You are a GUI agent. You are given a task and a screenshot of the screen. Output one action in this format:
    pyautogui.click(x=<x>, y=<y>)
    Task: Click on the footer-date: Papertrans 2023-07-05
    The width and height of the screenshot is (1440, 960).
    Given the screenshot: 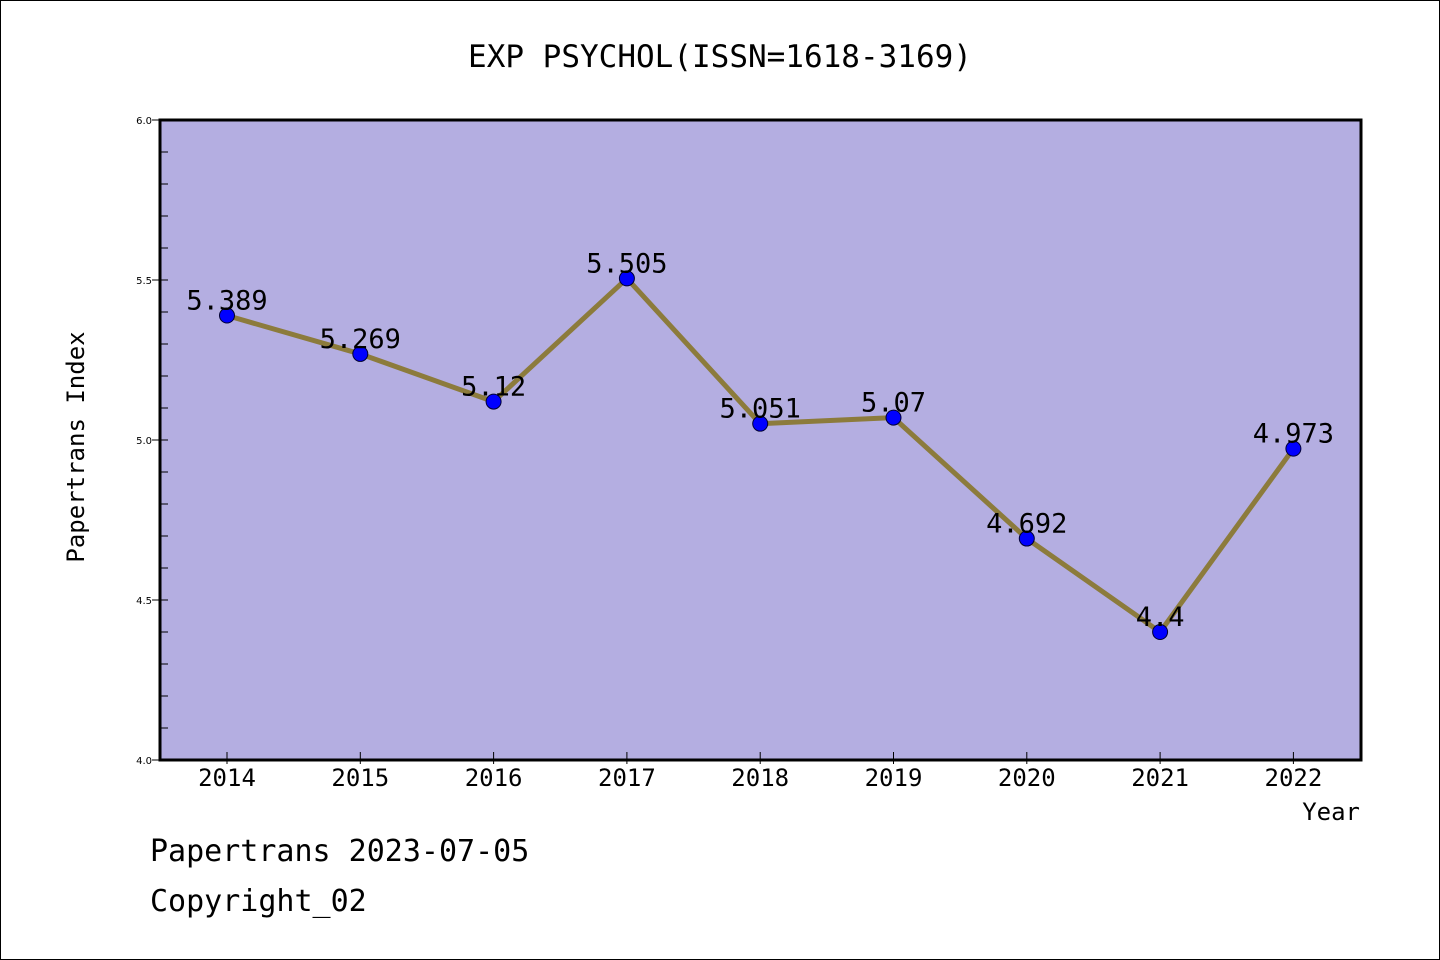 What is the action you would take?
    pyautogui.click(x=340, y=851)
    